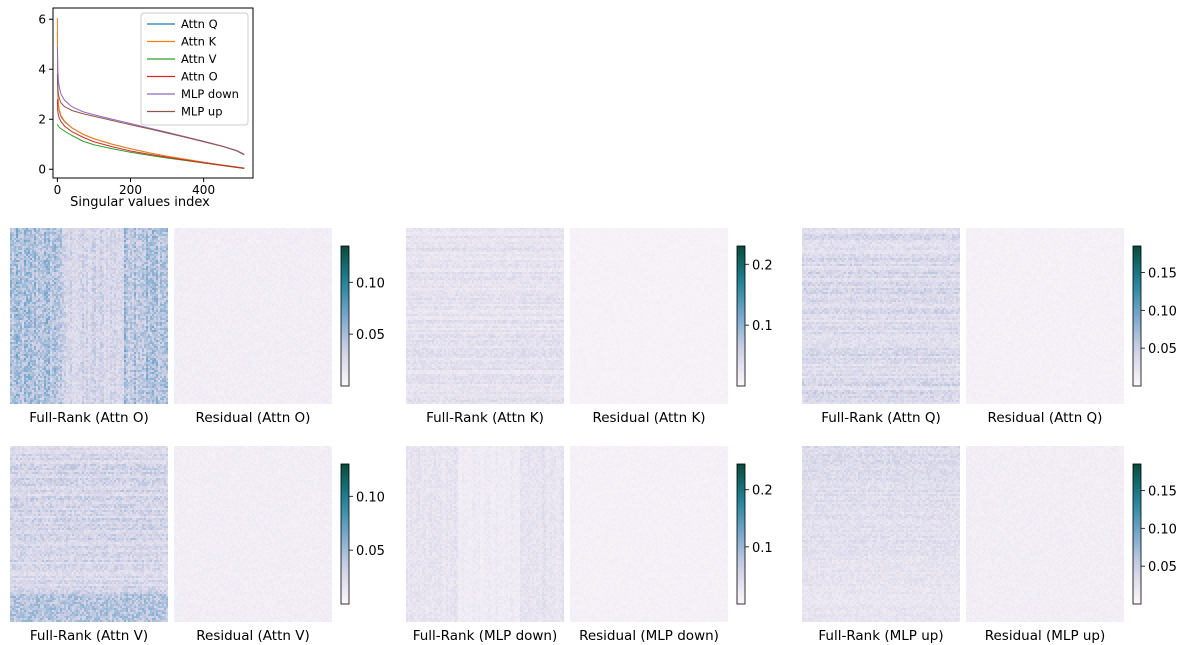 This screenshot has width=1179, height=645. What do you see at coordinates (42, 119) in the screenshot?
I see `y-tick-label: 2` at bounding box center [42, 119].